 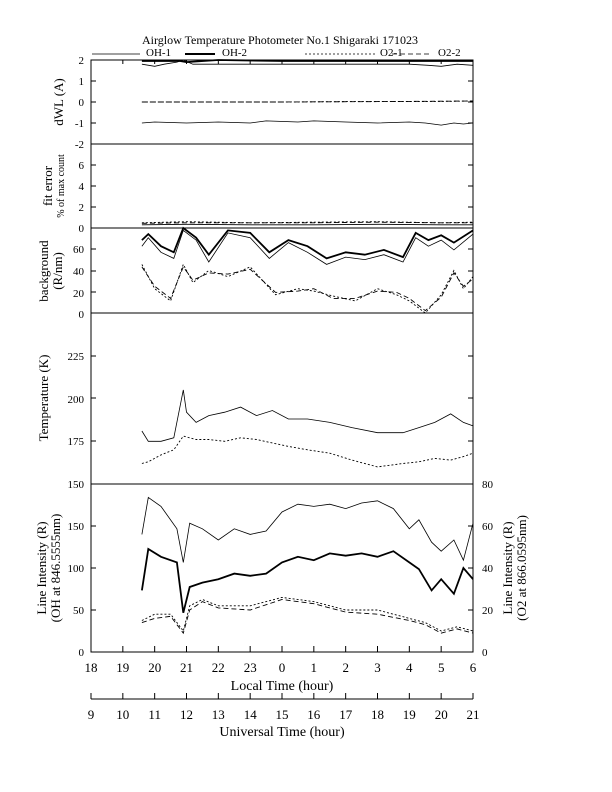 I want to click on ut-axis-label: Universal Time (hour), so click(x=282, y=732).